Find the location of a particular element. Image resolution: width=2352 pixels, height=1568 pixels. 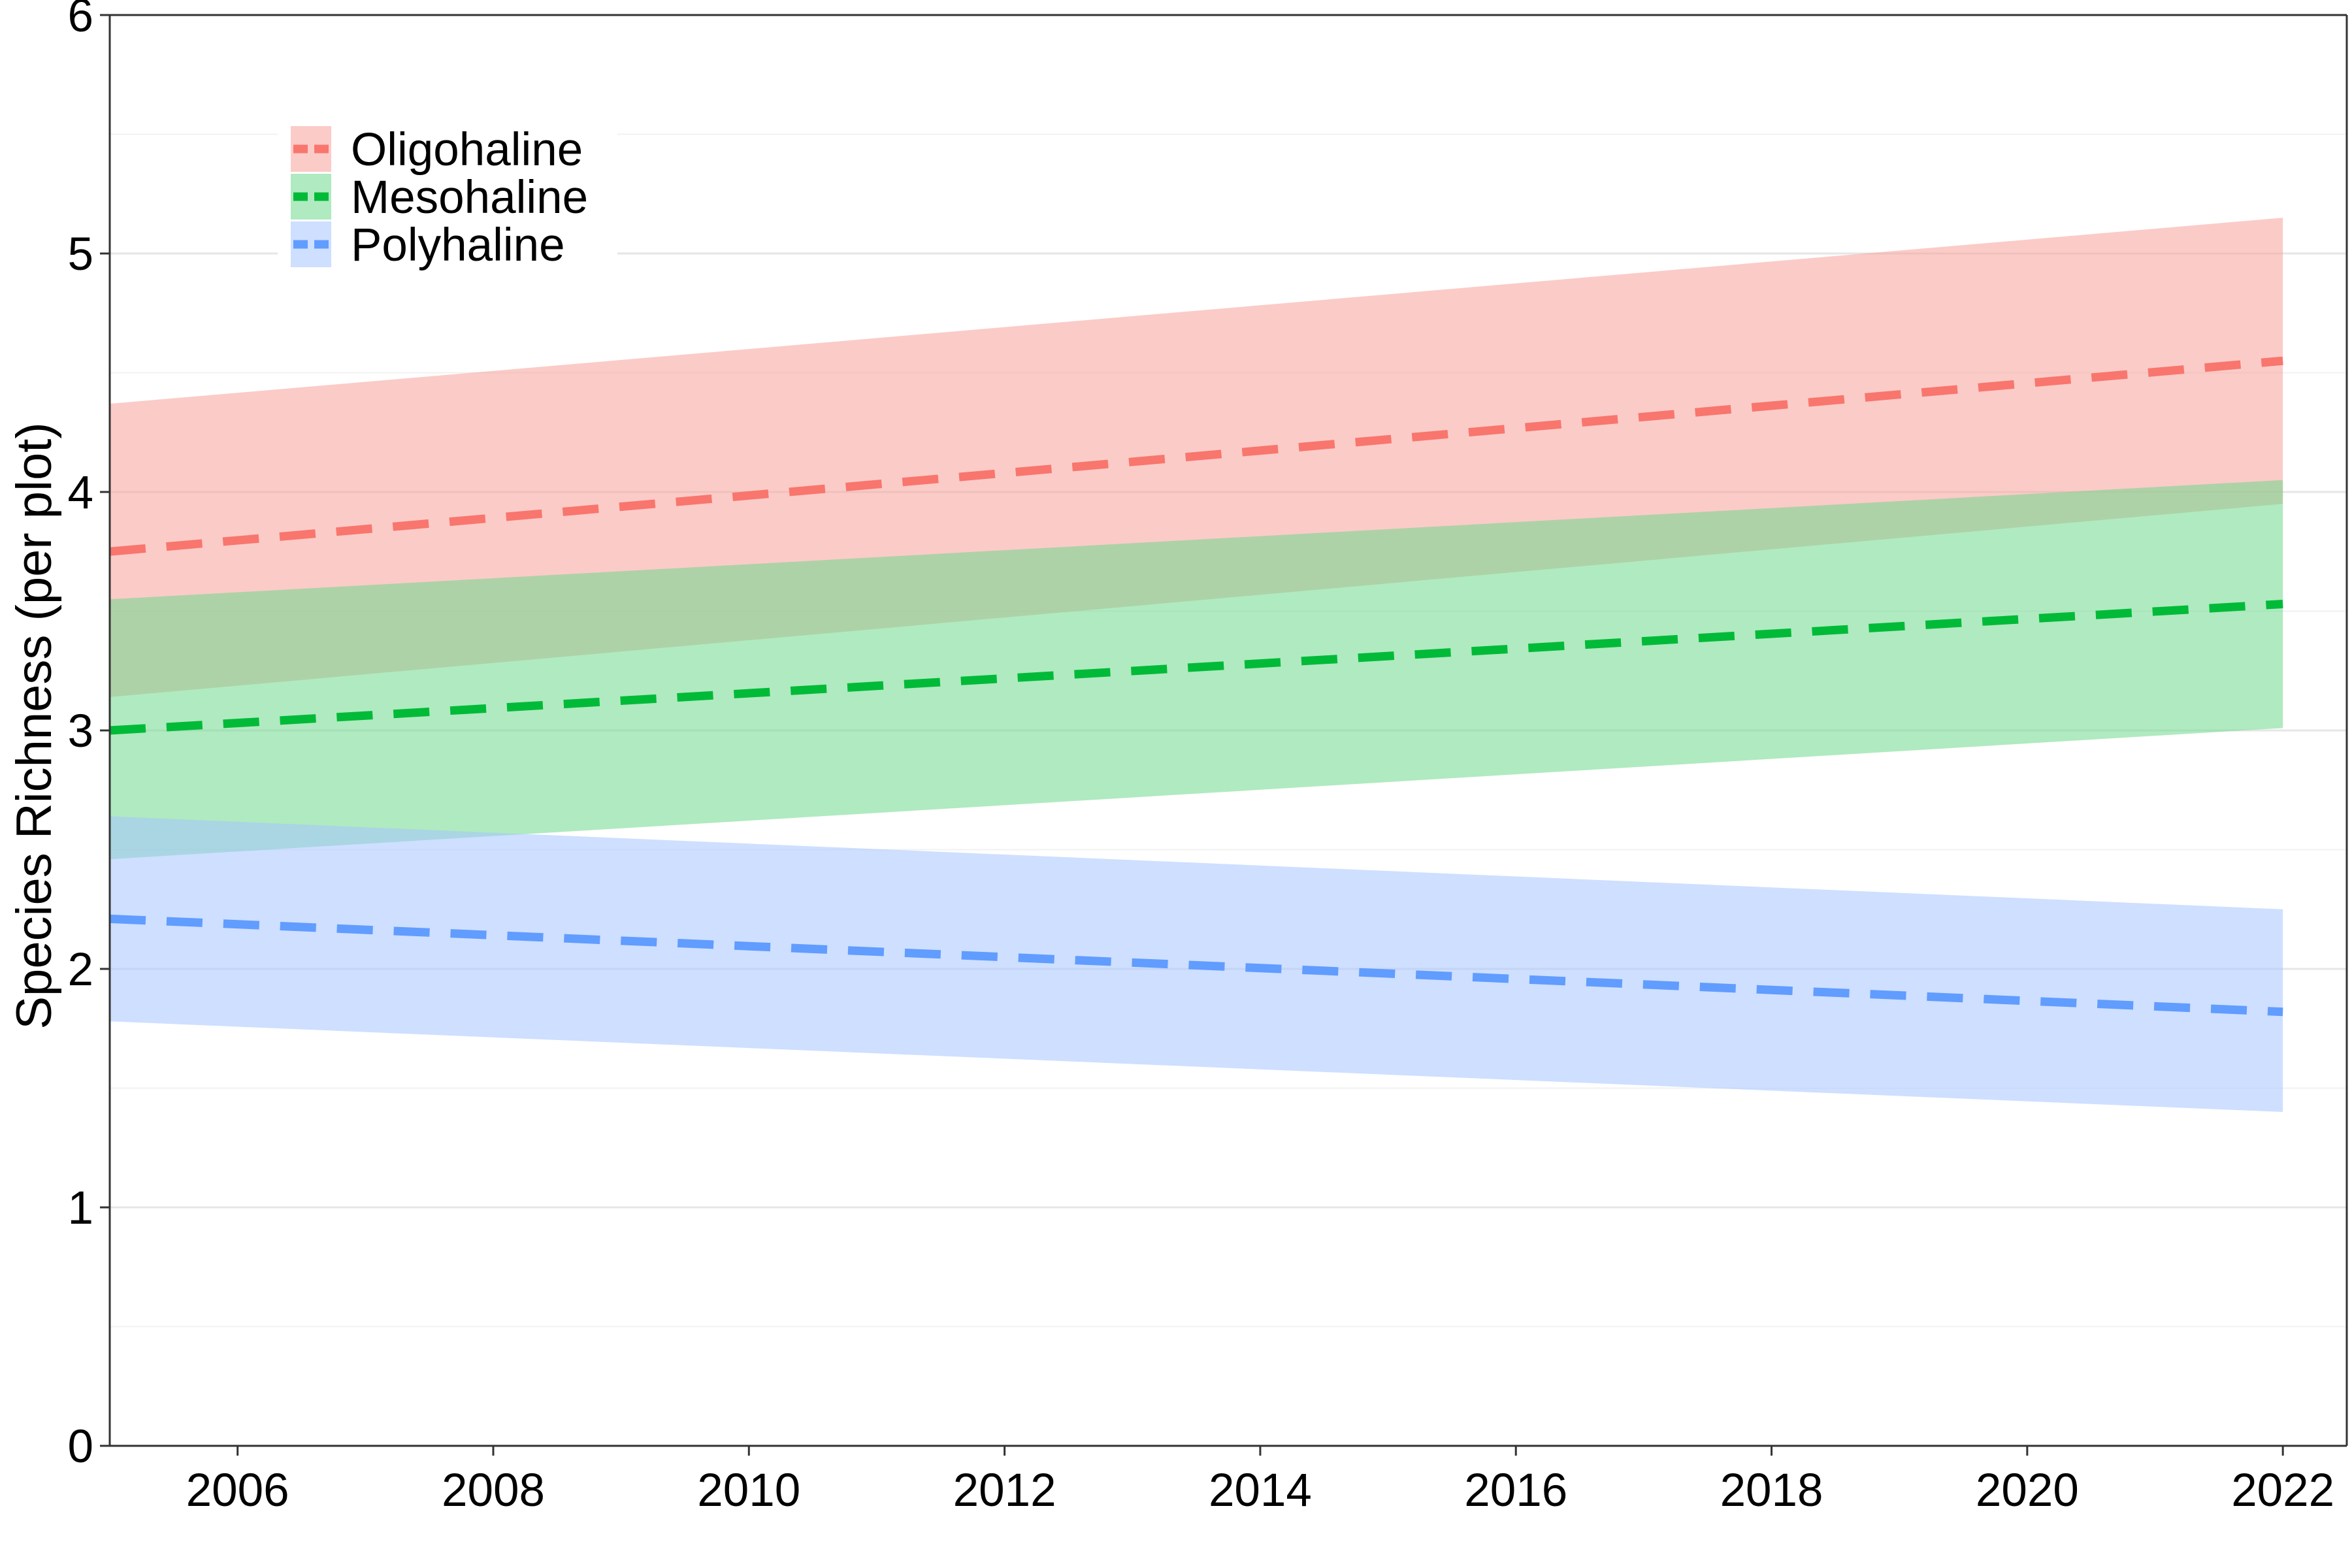

x-tick-label: 2014 is located at coordinates (1260, 1490).